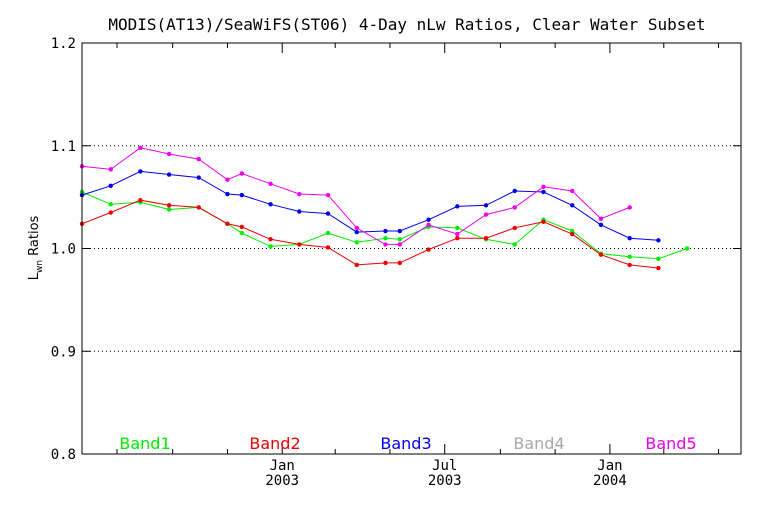  What do you see at coordinates (63, 352) in the screenshot?
I see `y-tick-label: 0.9` at bounding box center [63, 352].